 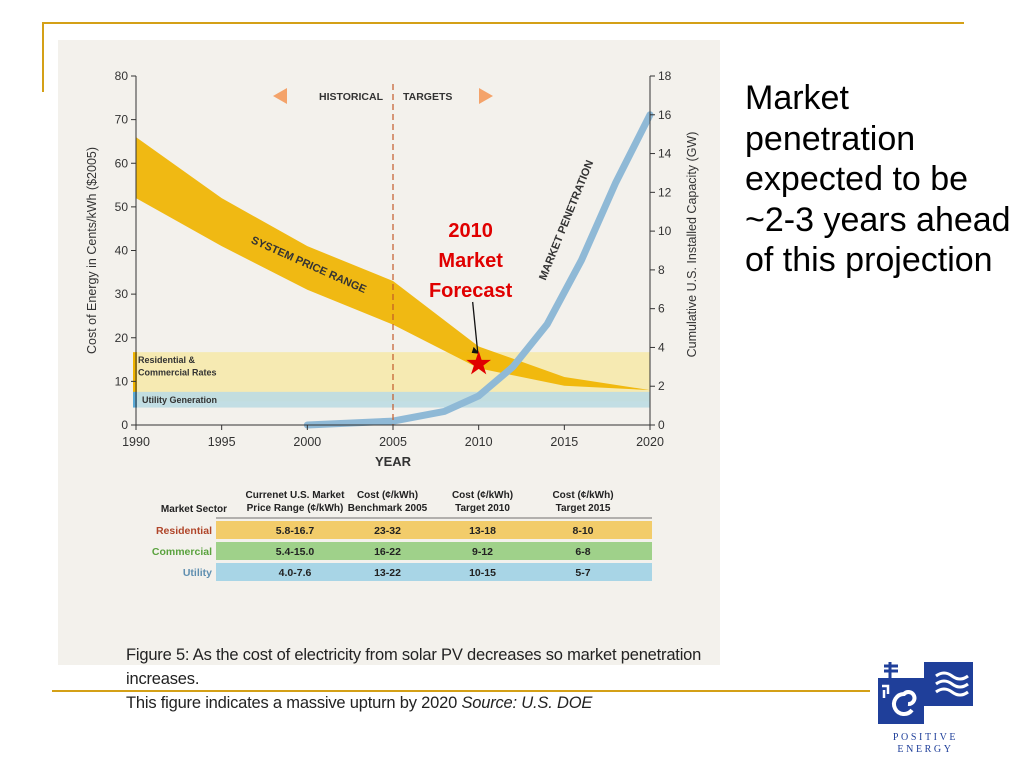 I want to click on y-axis-title: Cost of Energy in Cents/kWh ($2005), so click(x=92, y=250).